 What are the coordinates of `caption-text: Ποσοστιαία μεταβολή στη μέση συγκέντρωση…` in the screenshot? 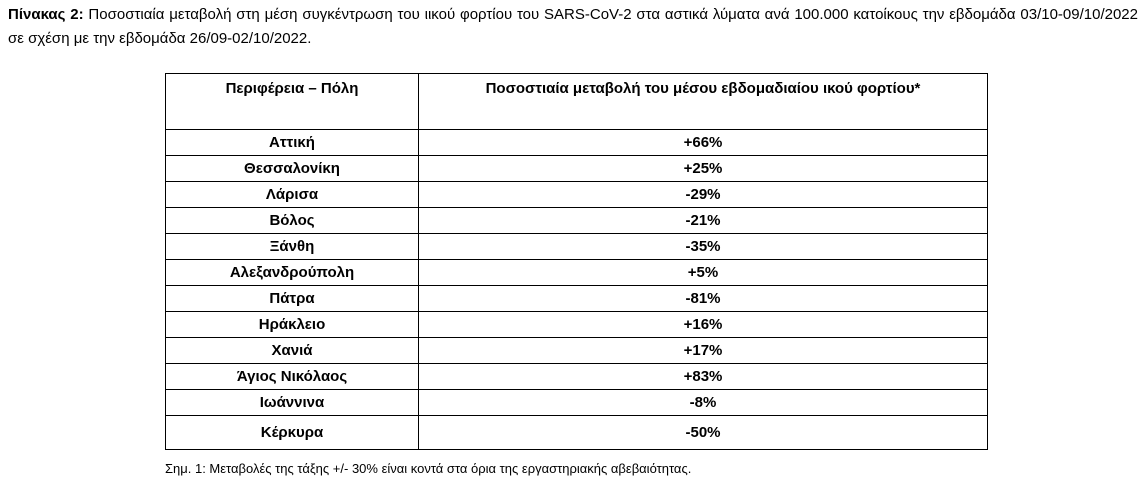 It's located at (573, 26).